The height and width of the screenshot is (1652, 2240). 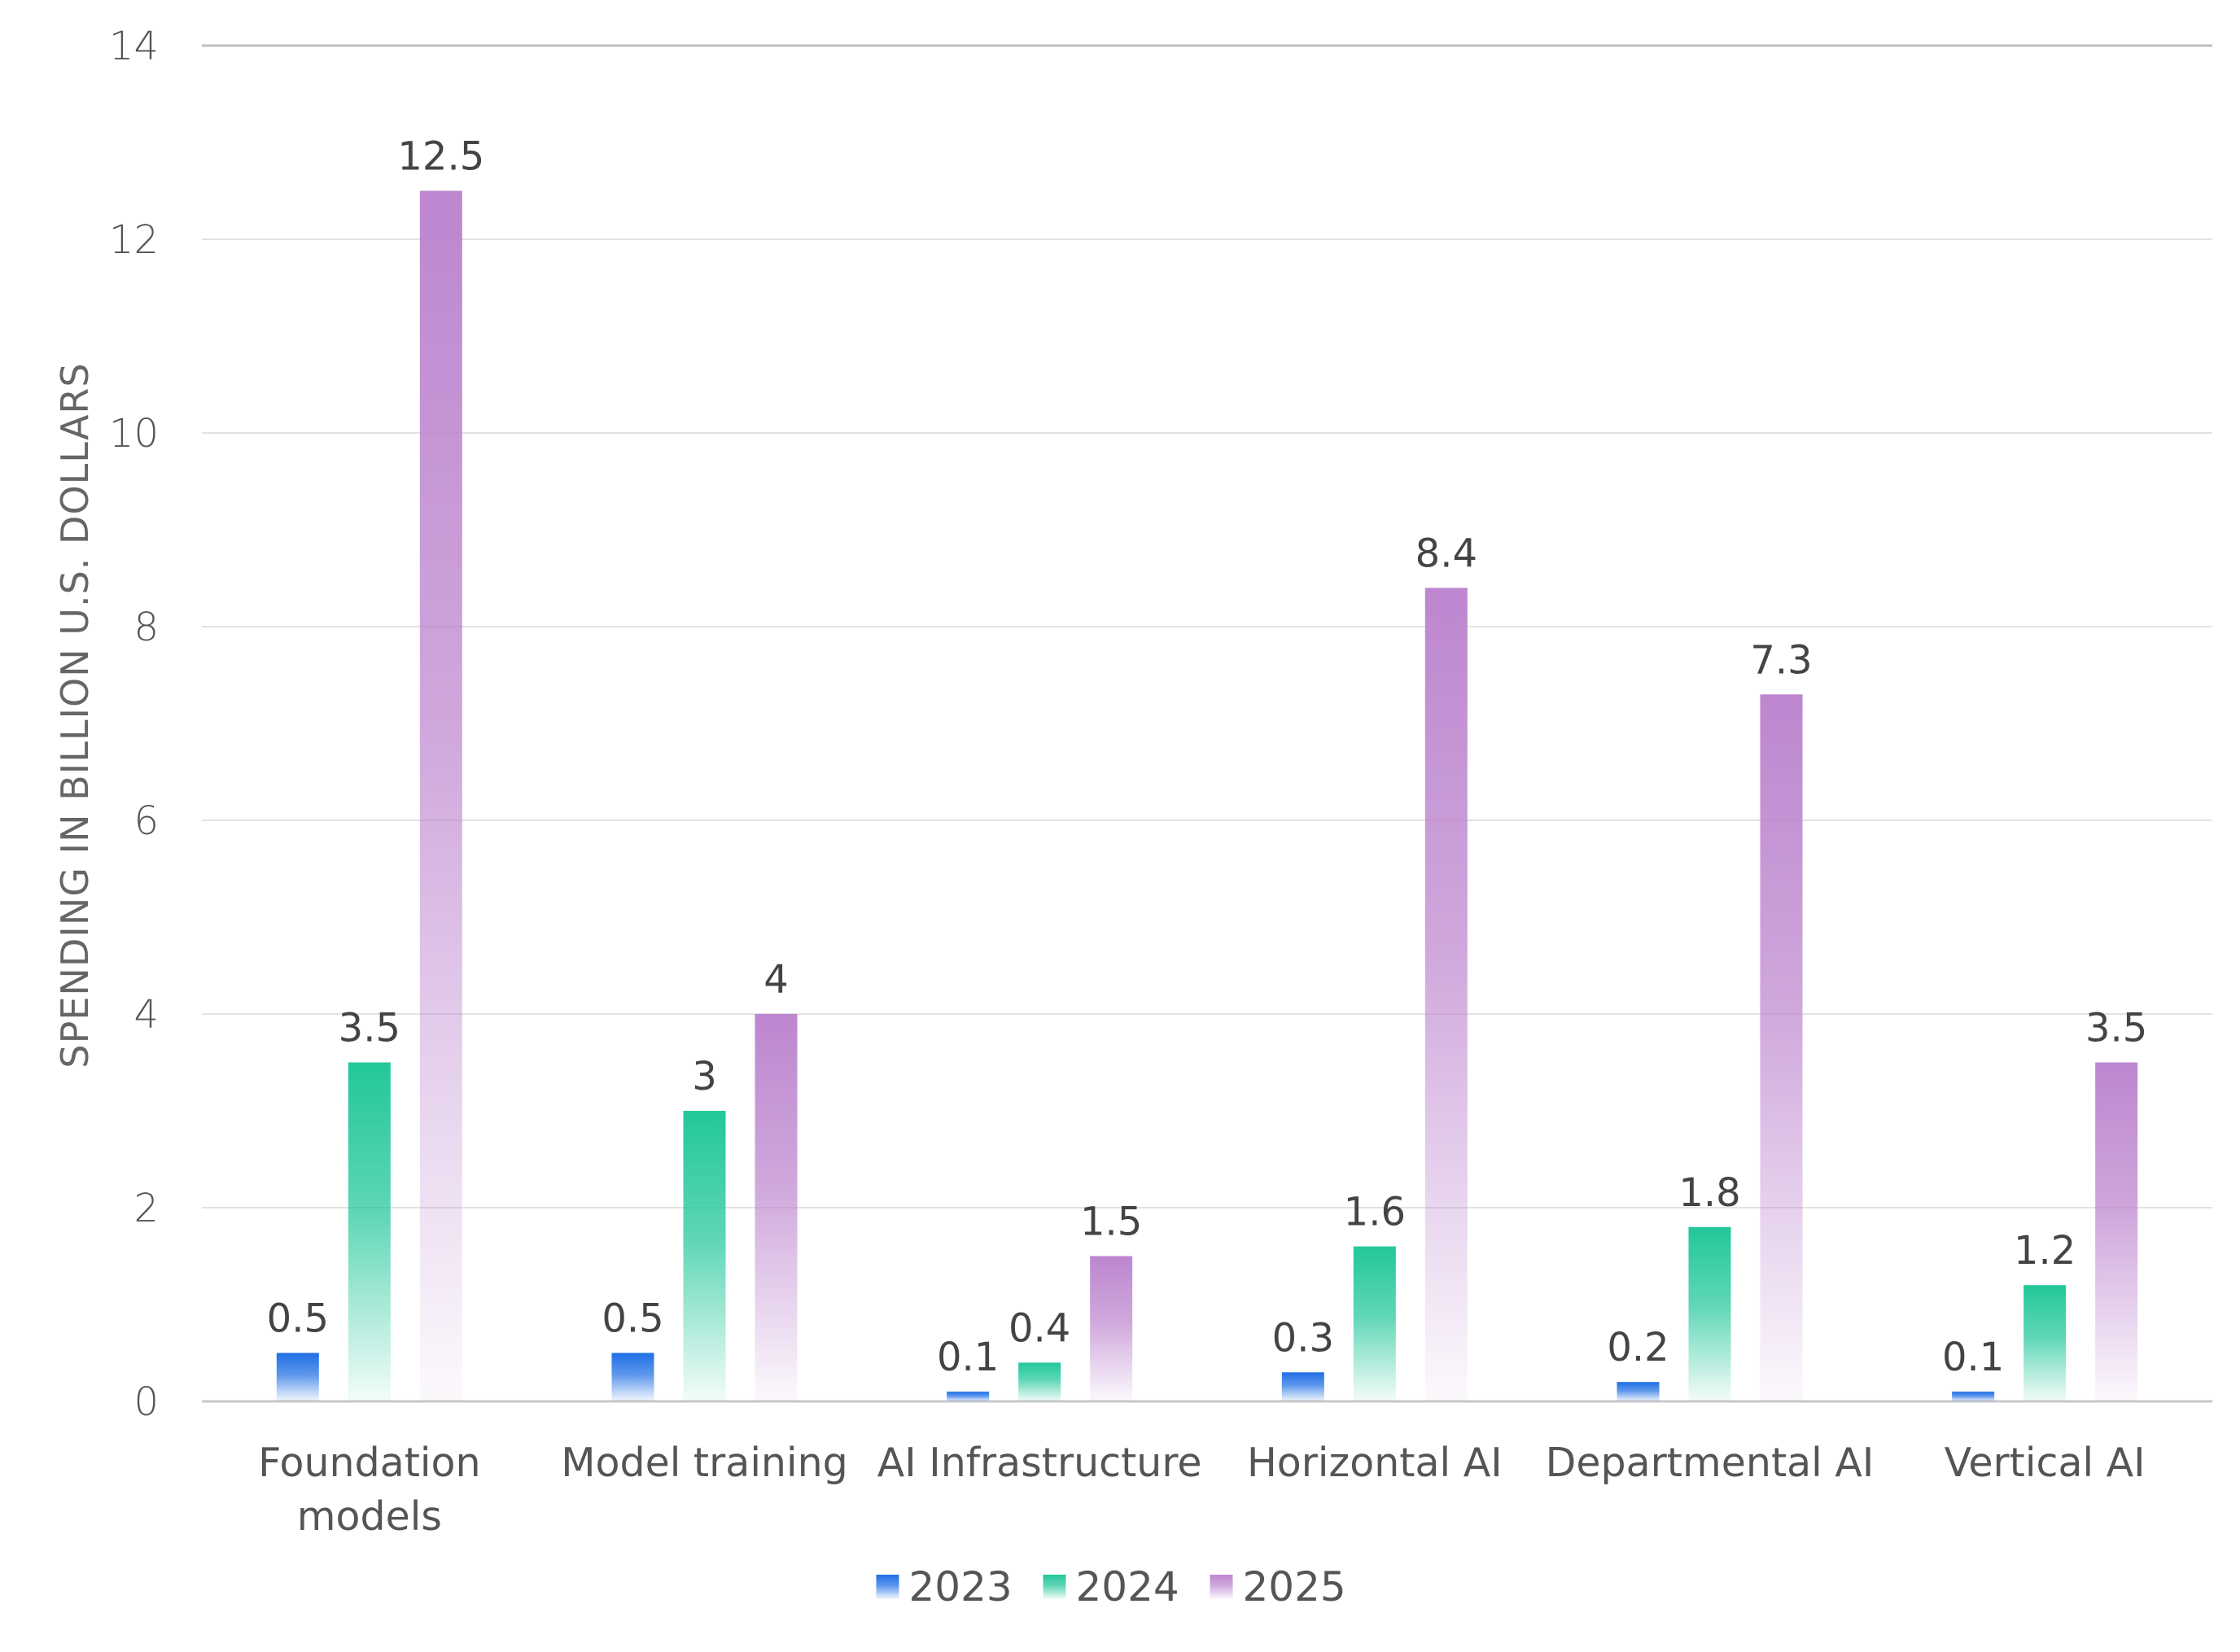 What do you see at coordinates (961, 1586) in the screenshot?
I see `legend-label-2023: 2023` at bounding box center [961, 1586].